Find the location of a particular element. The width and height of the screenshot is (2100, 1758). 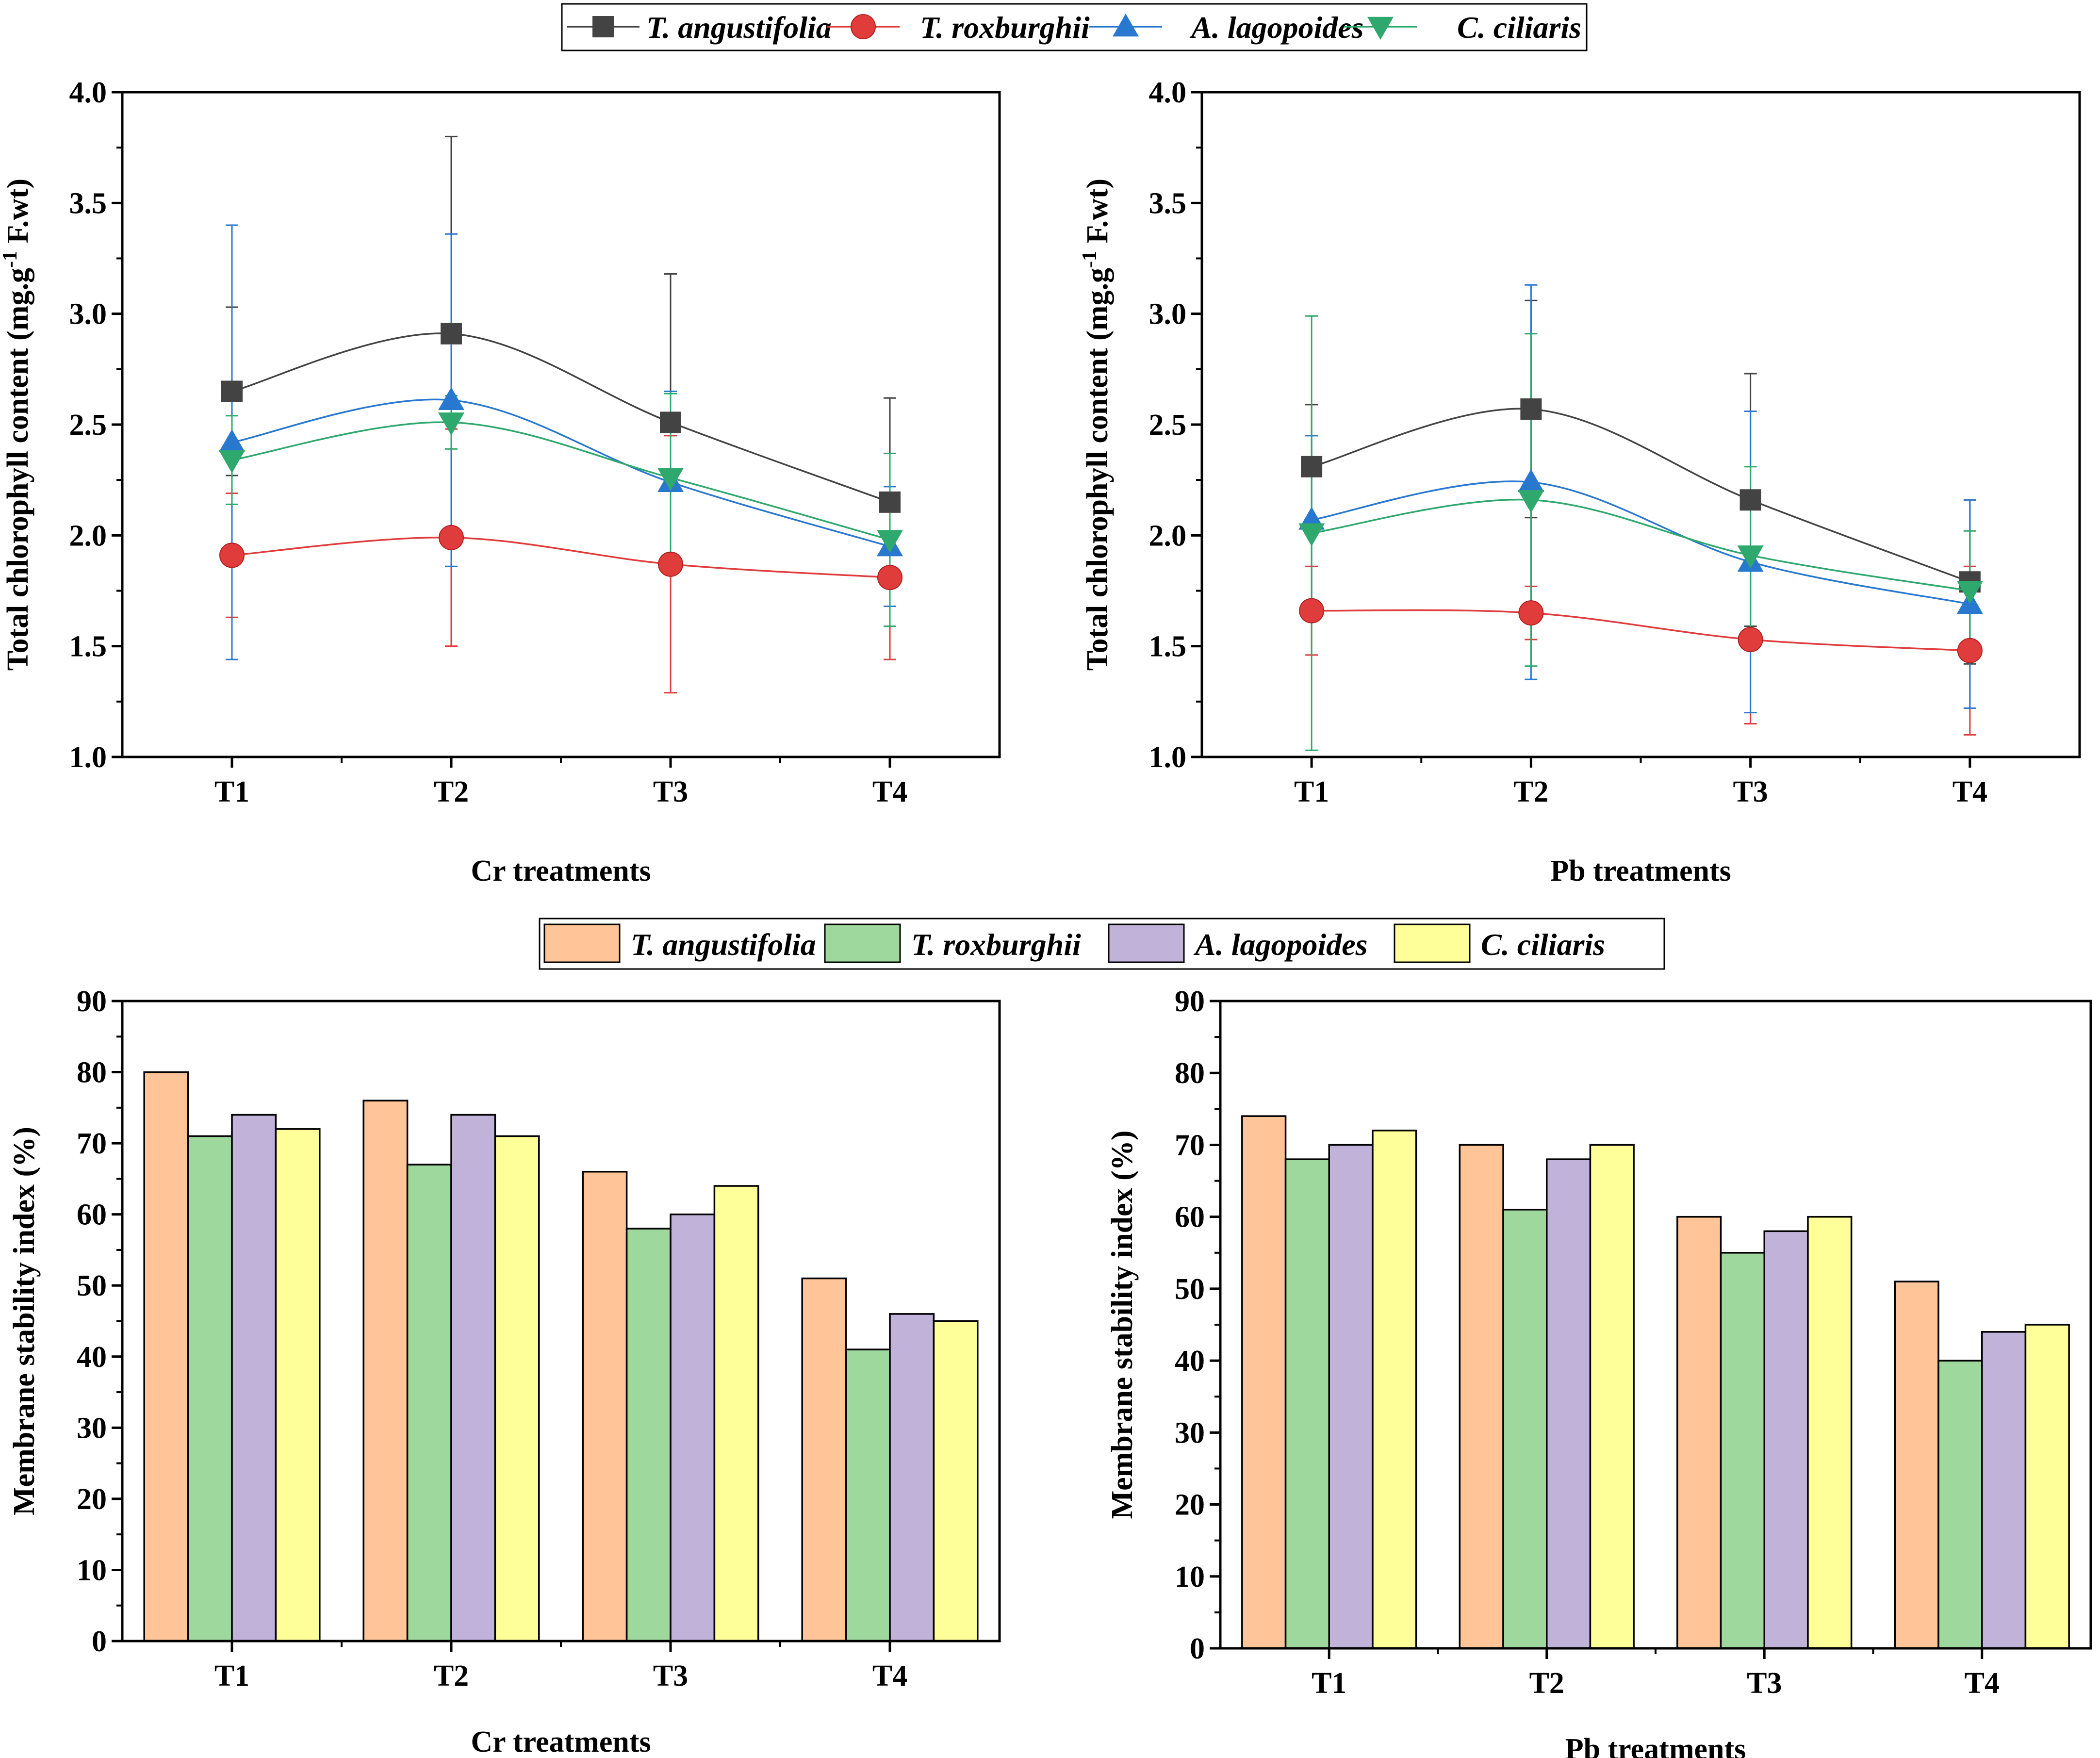

legend-label: A. lagopoides is located at coordinates (1280, 944).